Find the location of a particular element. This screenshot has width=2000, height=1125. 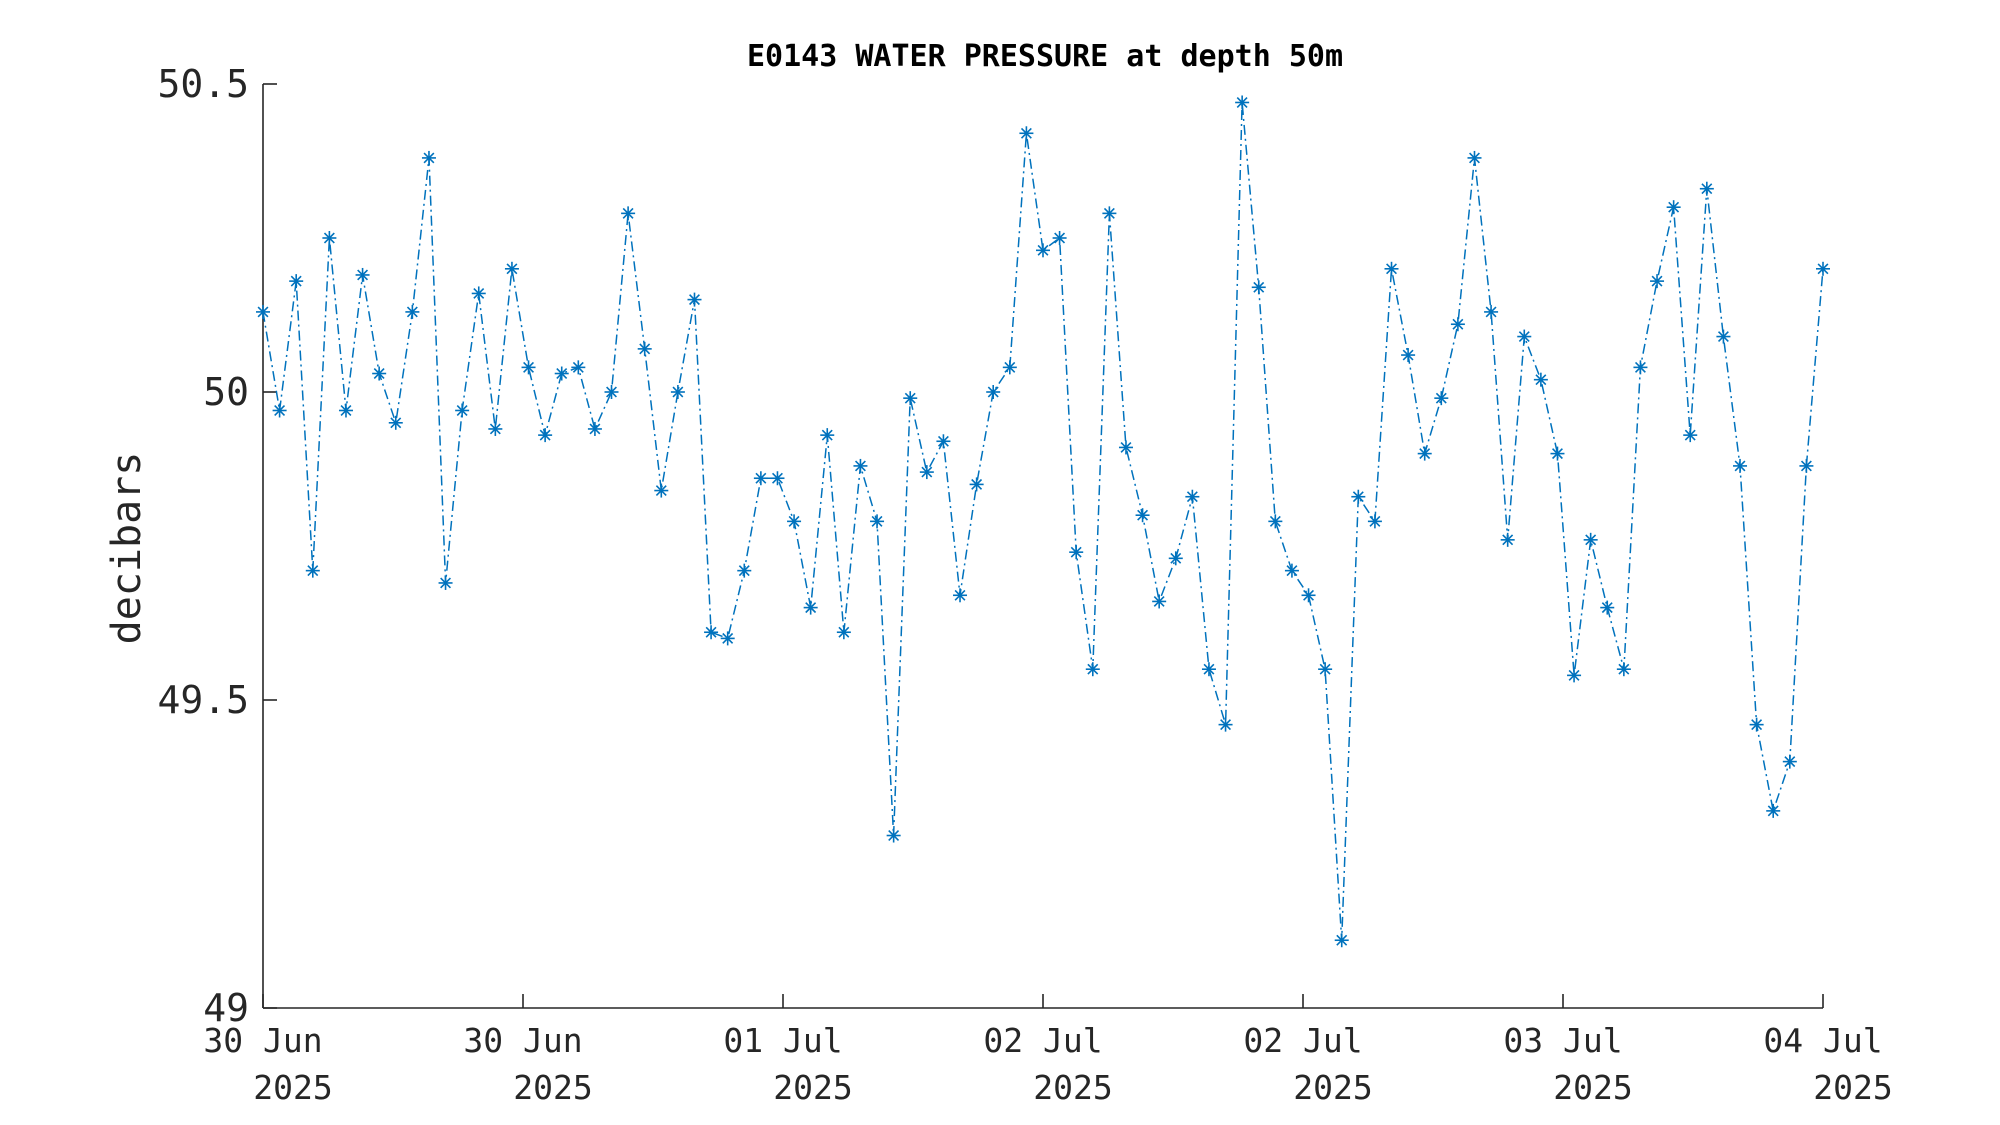

y-tick-label: 50 is located at coordinates (226, 392).